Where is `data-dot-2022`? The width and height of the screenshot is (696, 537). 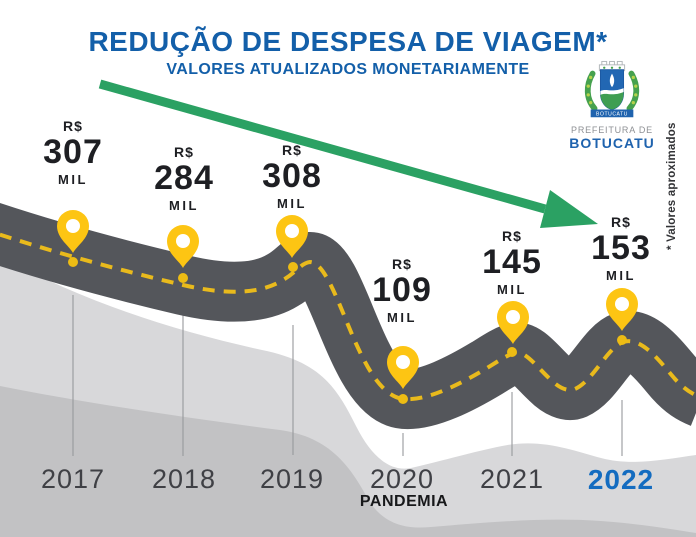
data-dot-2022 is located at coordinates (622, 340).